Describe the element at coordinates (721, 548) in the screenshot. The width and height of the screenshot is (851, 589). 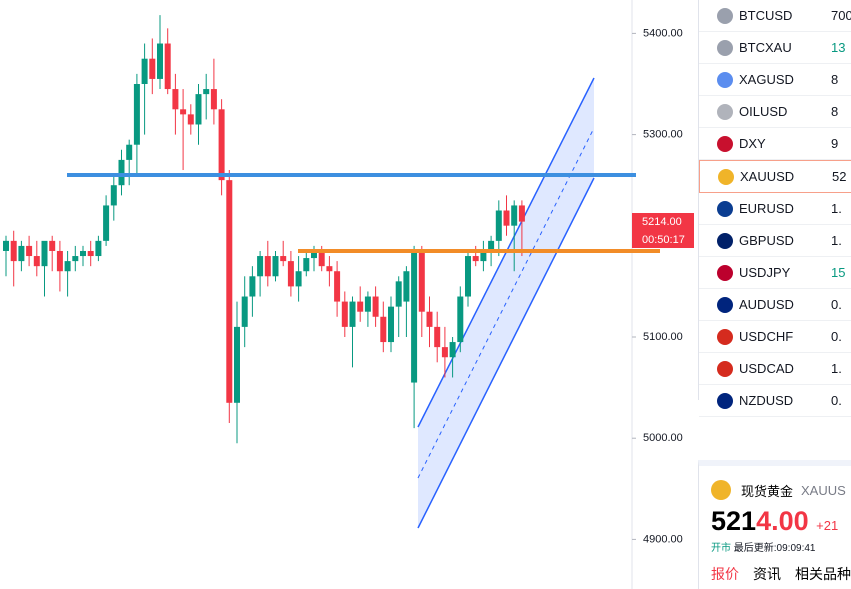
I see `market-status: 开市` at that location.